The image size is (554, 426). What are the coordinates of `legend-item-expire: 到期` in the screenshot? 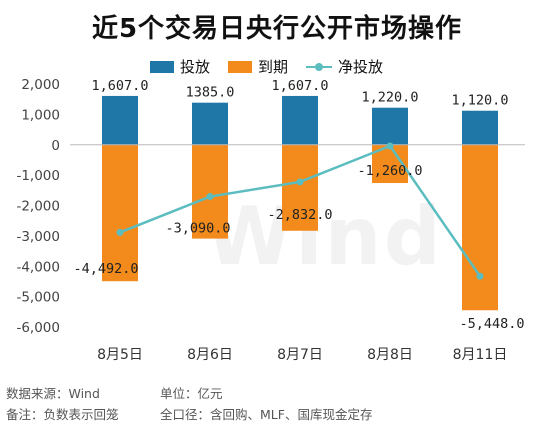 It's located at (258, 66).